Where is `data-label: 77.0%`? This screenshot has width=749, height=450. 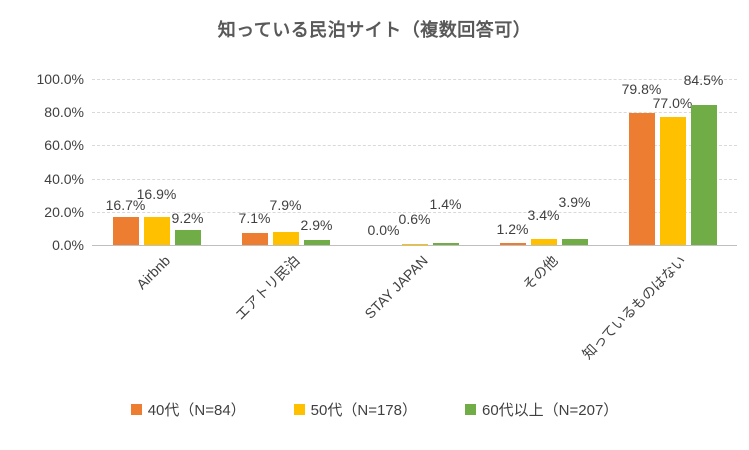 data-label: 77.0% is located at coordinates (672, 103).